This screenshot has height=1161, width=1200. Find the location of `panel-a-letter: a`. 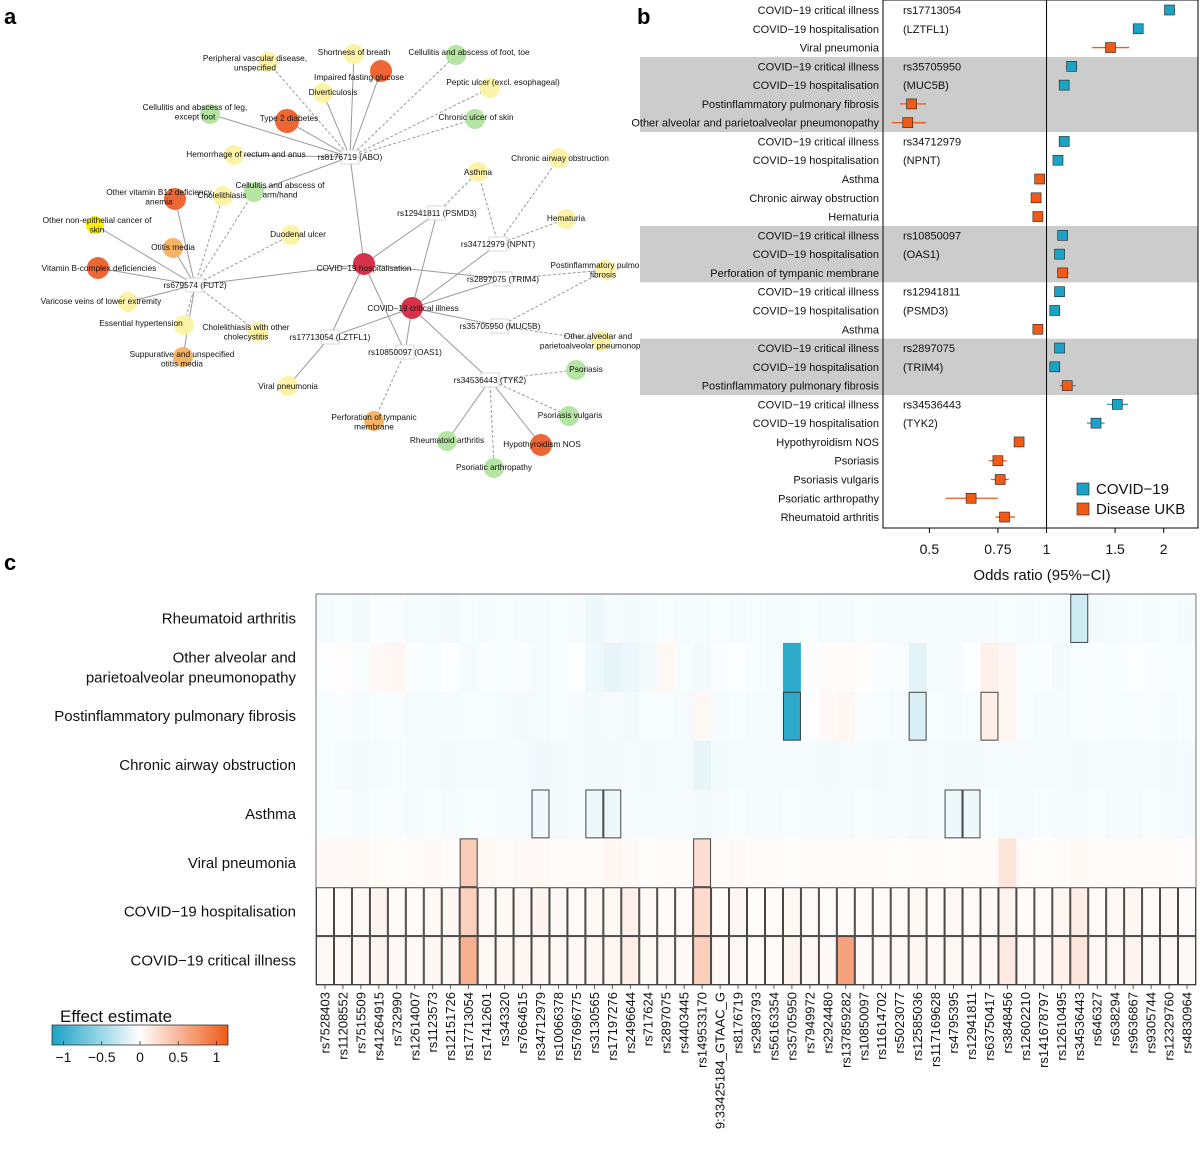

panel-a-letter: a is located at coordinates (10, 16).